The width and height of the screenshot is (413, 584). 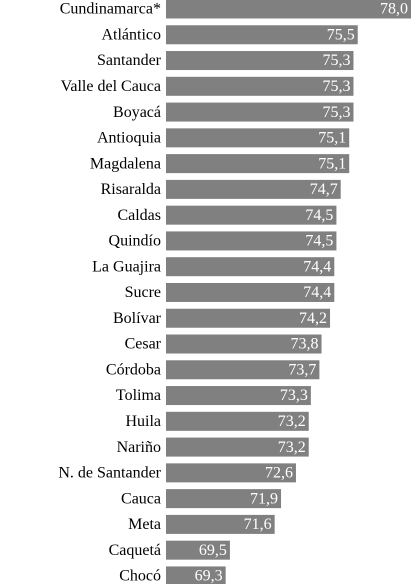 I want to click on category-label: Huila, so click(x=143, y=421).